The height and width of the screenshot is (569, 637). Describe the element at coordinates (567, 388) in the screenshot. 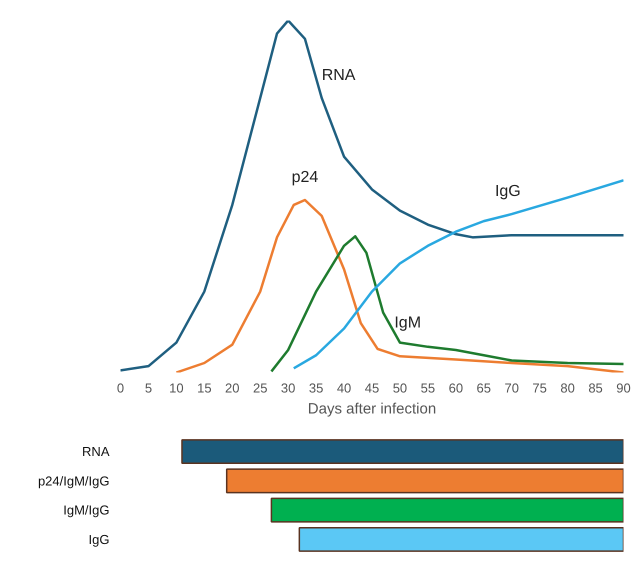

I see `x-tick-label: 80` at that location.